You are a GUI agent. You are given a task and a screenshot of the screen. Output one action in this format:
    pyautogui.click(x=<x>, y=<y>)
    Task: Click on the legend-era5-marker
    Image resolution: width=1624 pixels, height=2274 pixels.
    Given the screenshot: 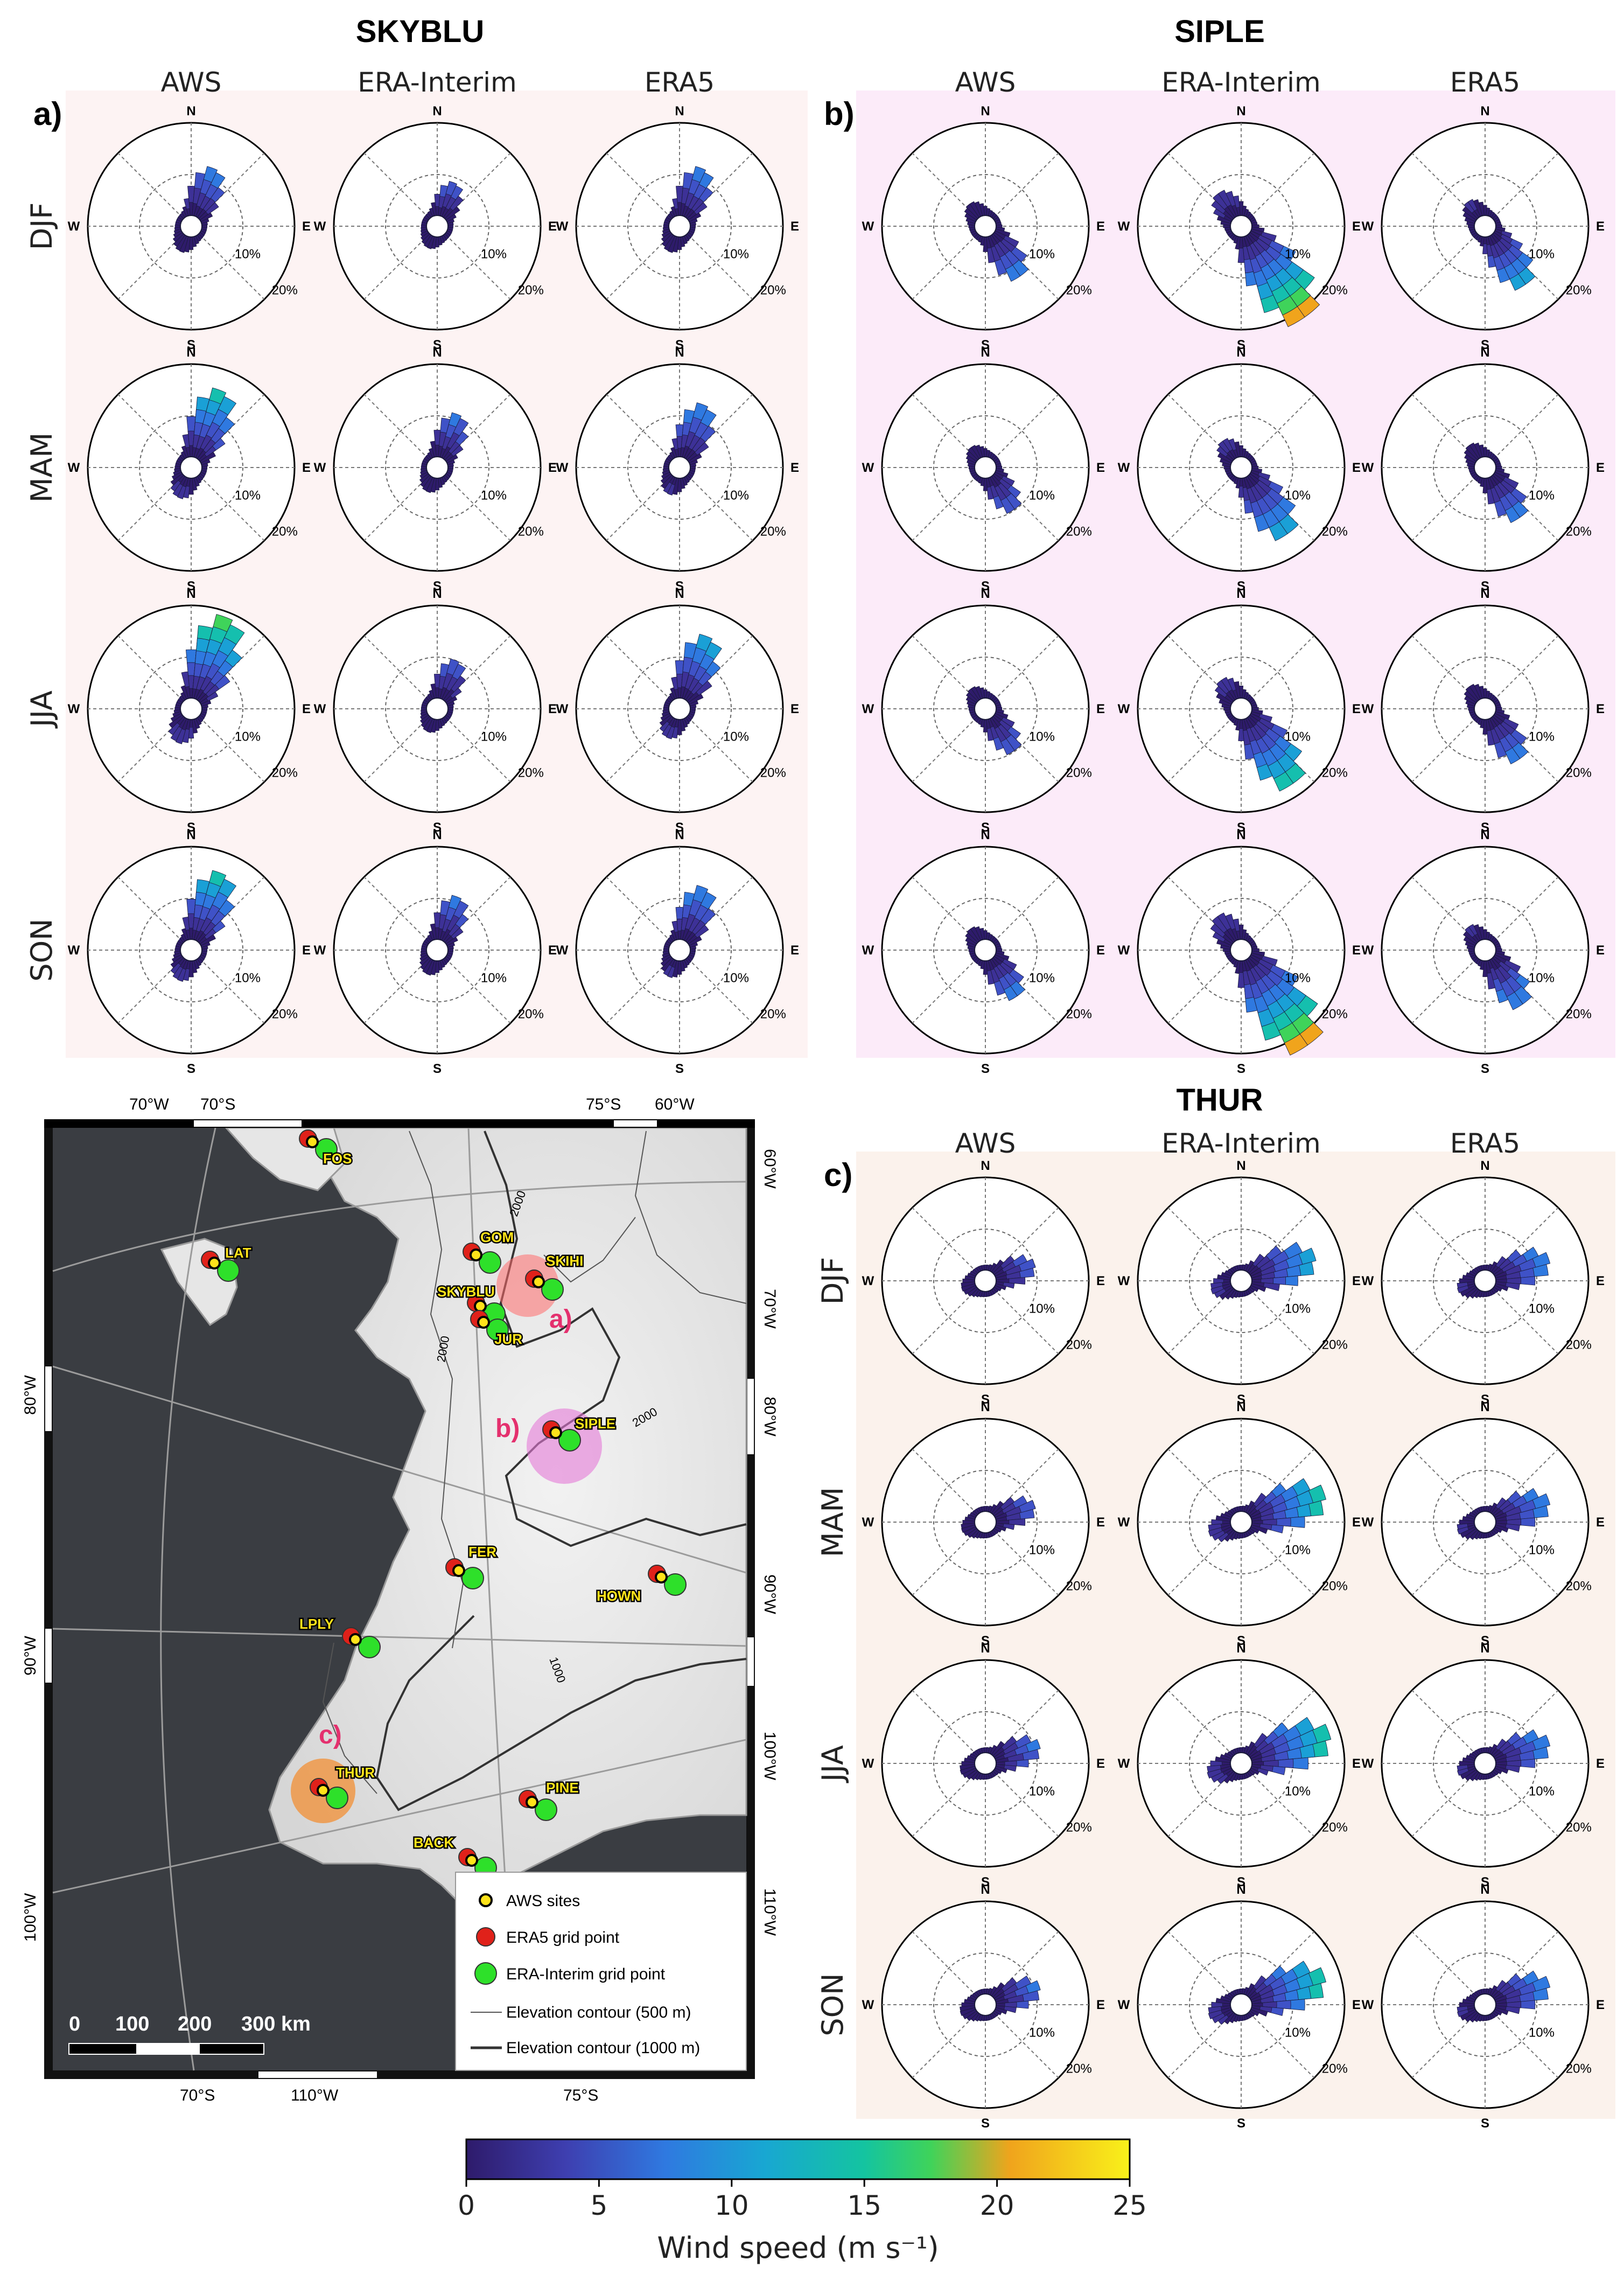 What is the action you would take?
    pyautogui.click(x=485, y=1937)
    